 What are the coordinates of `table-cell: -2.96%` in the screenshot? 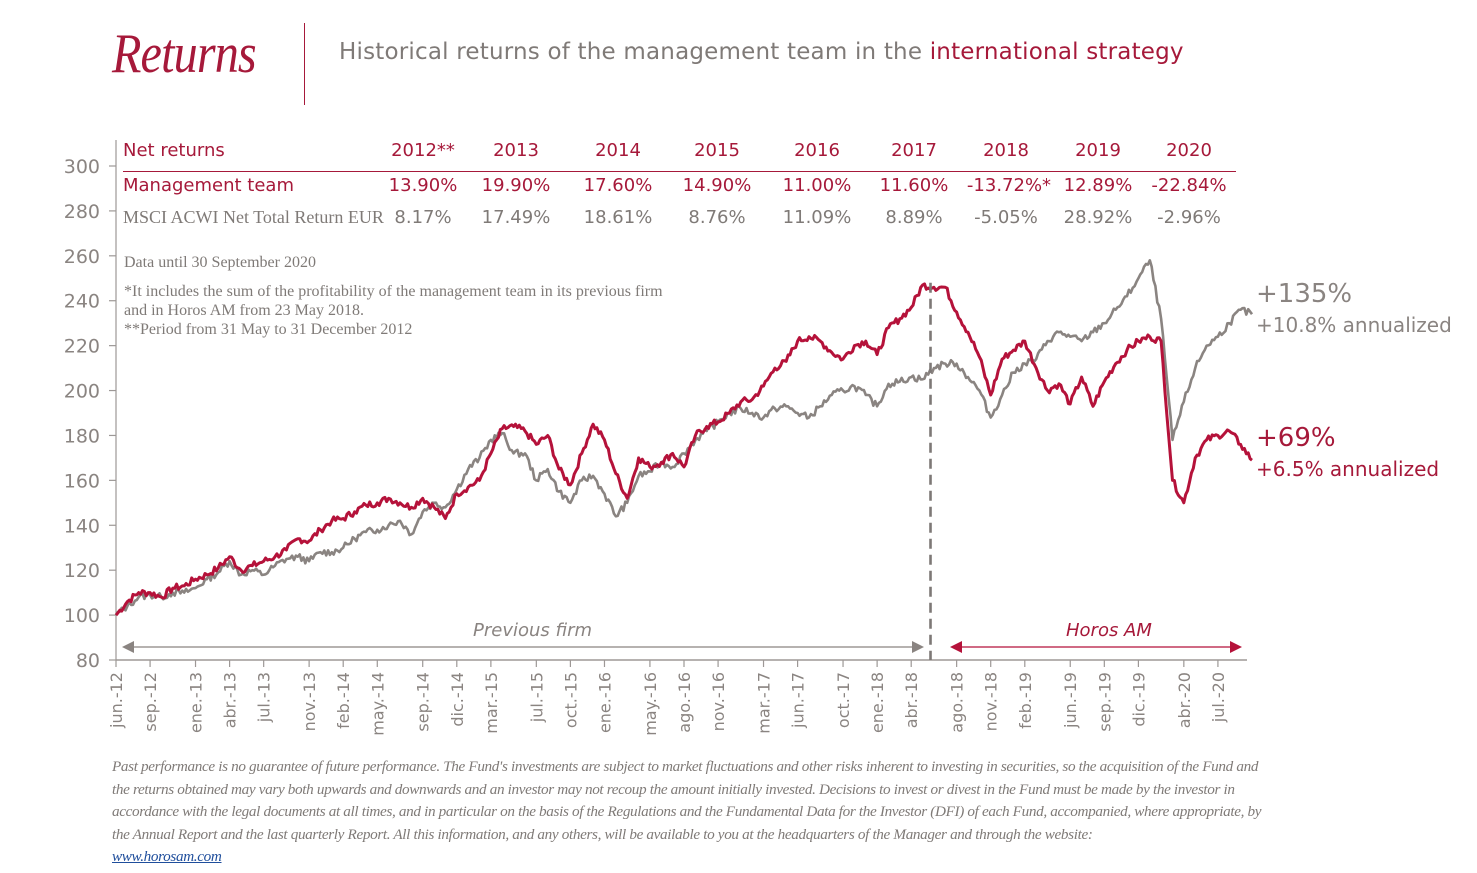 It's located at (1189, 217).